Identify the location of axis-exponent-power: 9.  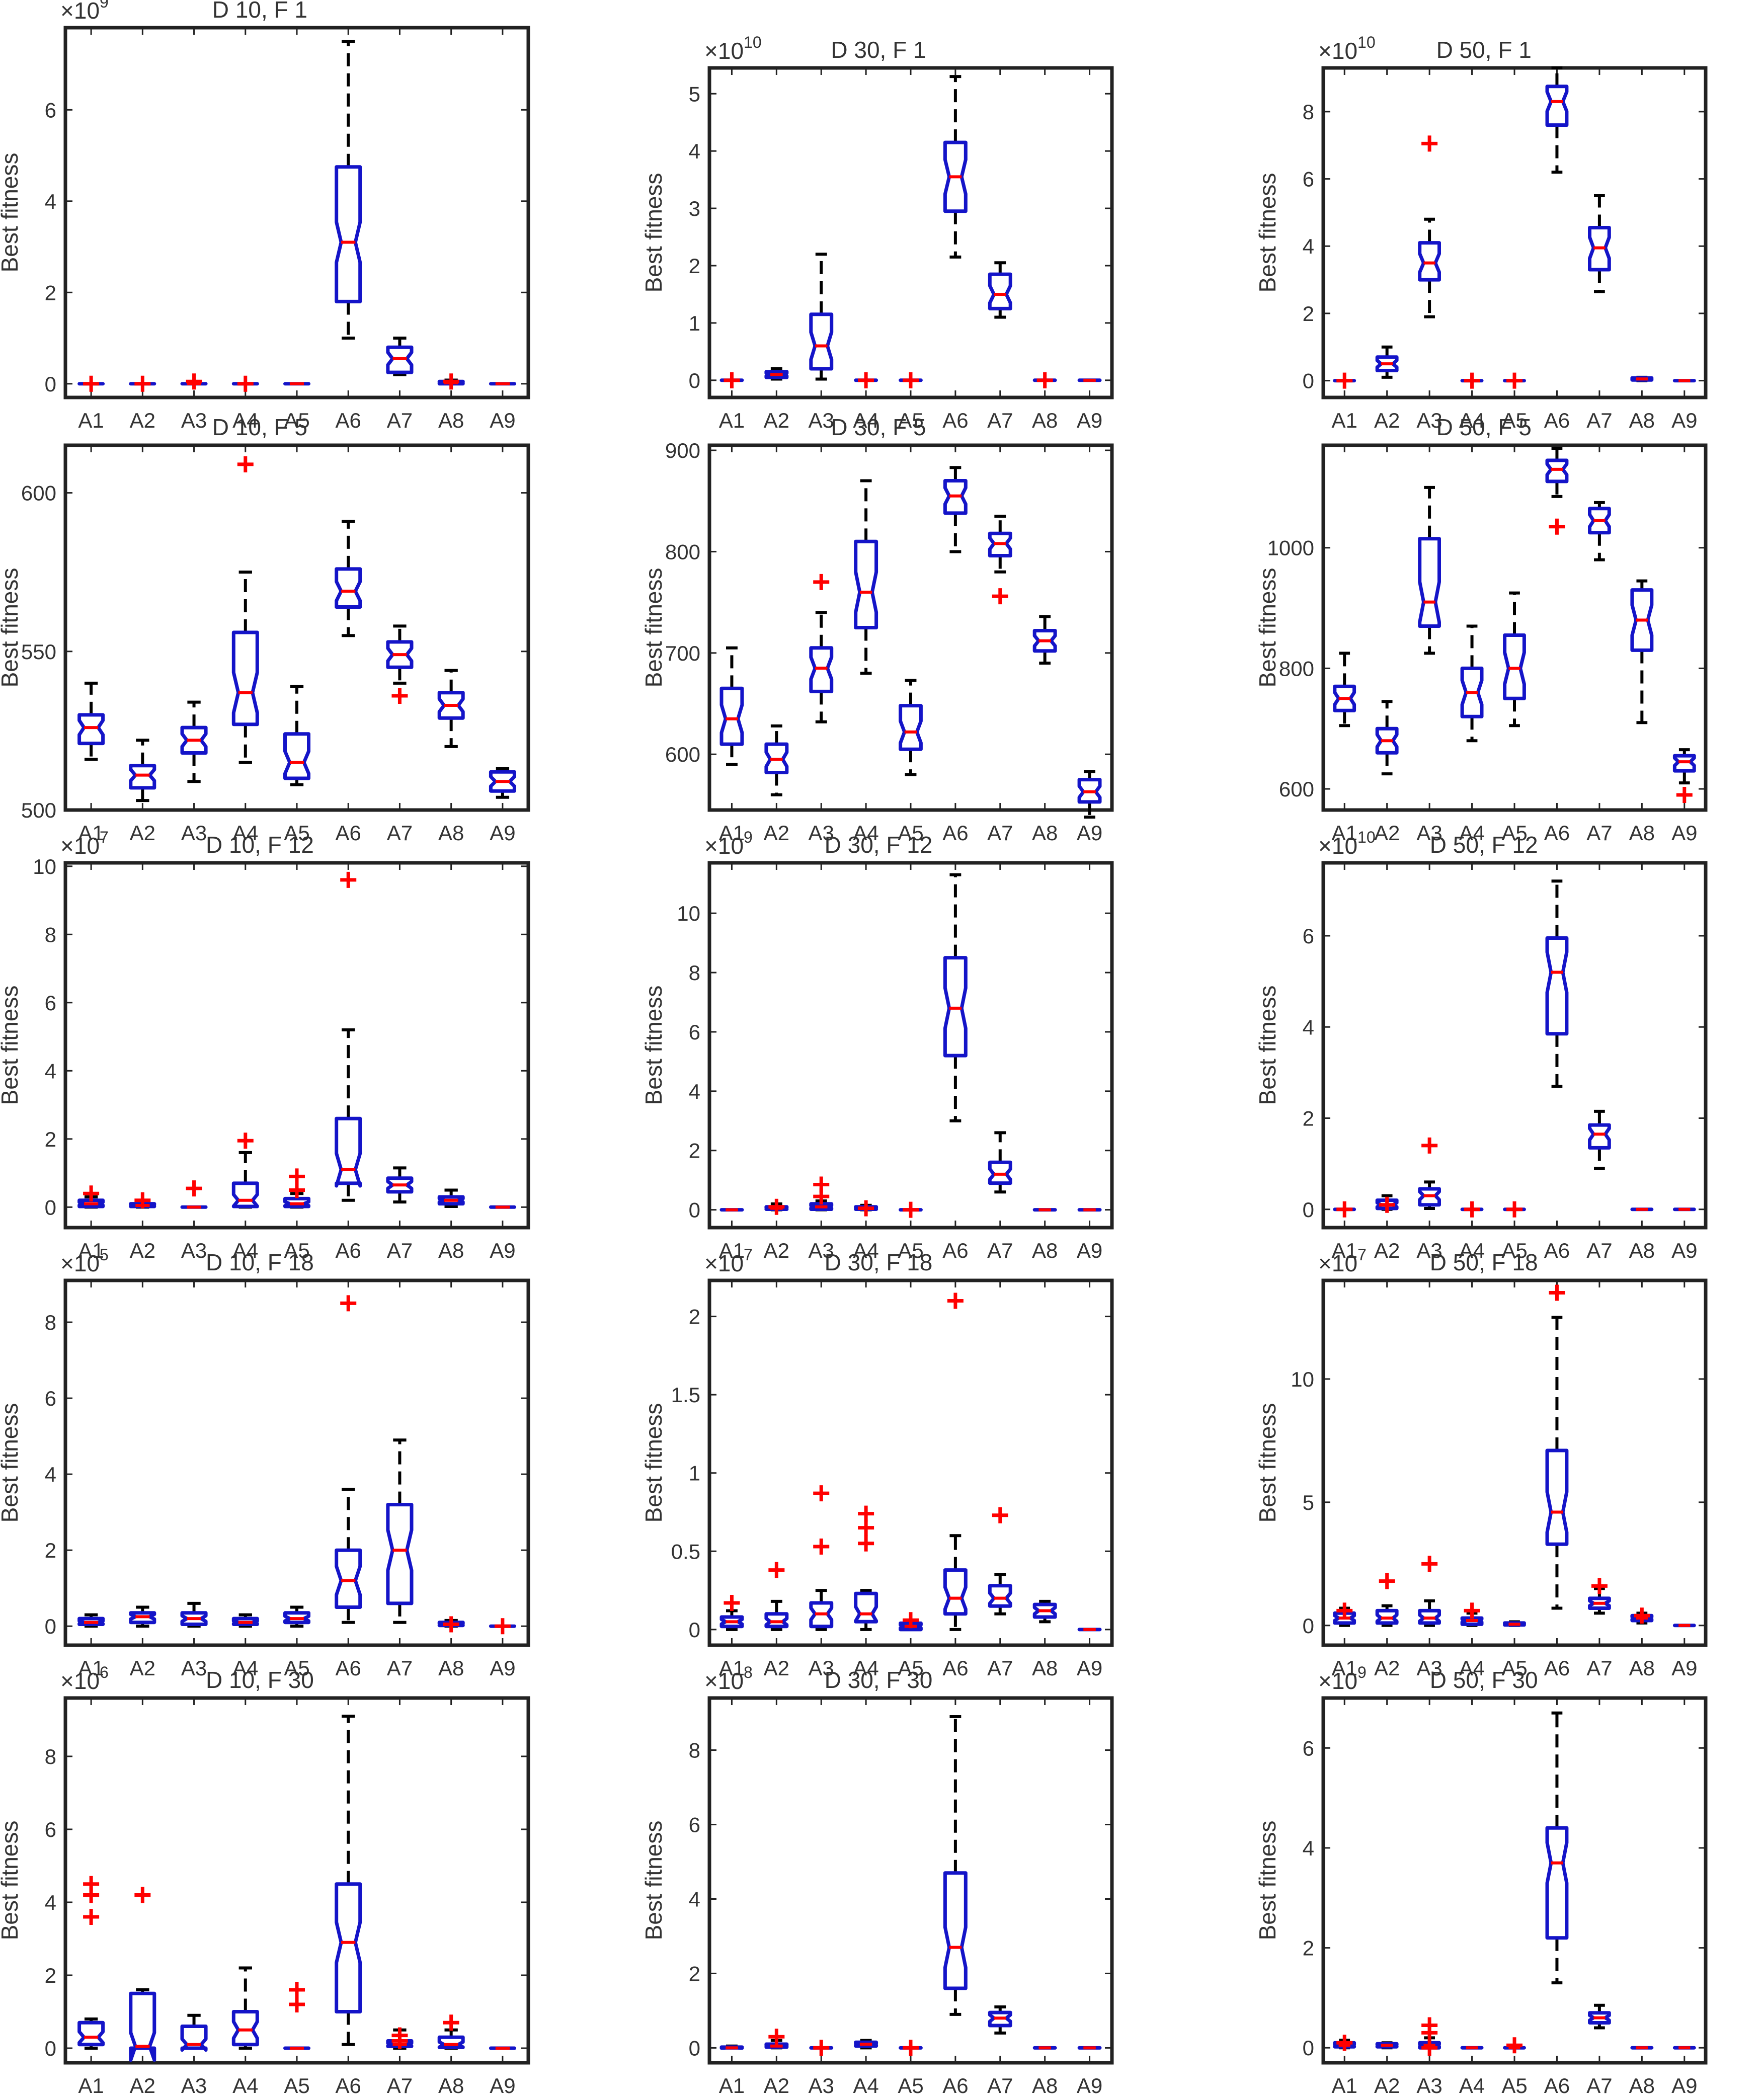
(748, 837).